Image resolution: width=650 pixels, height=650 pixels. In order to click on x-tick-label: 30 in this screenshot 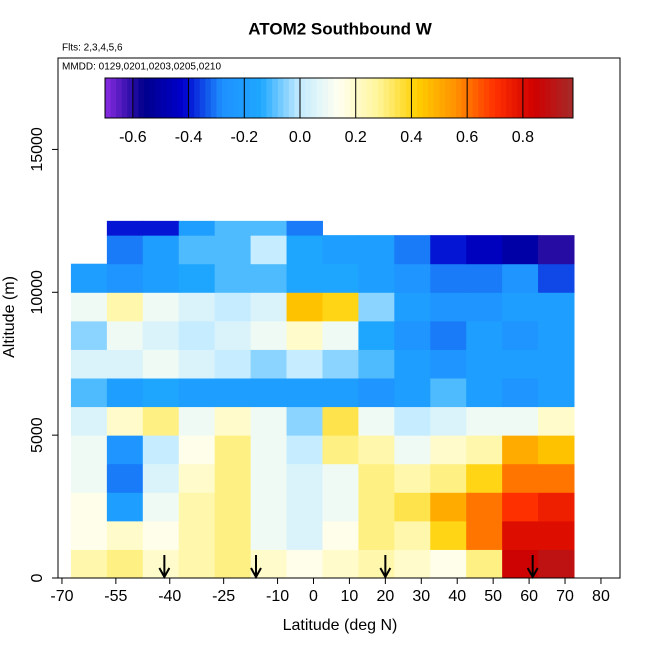, I will do `click(421, 596)`.